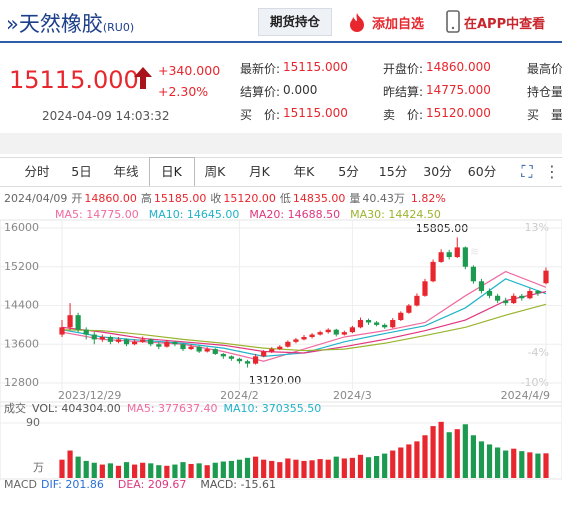 Image resolution: width=562 pixels, height=505 pixels. What do you see at coordinates (89, 395) in the screenshot?
I see `x-tick-label: 2023/12/29` at bounding box center [89, 395].